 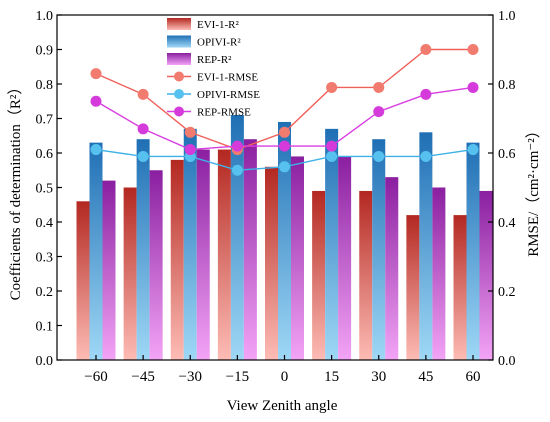 I want to click on y-left-tick-label: 0.0, so click(x=45, y=361).